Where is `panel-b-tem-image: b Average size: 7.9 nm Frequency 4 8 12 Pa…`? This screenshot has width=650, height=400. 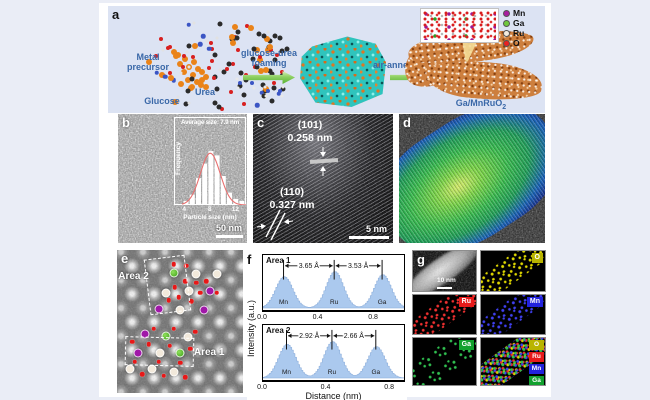
panel-b-tem-image: b Average size: 7.9 nm Frequency 4 8 12 Pa… is located at coordinates (182, 178).